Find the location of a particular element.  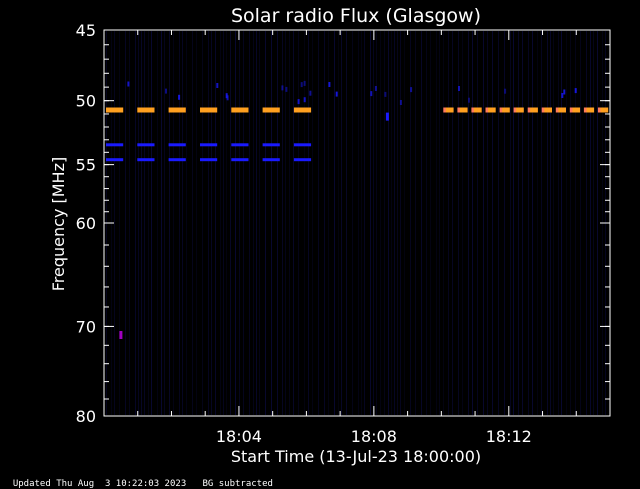

y-axis-label: Frequency [MHz] is located at coordinates (58, 224).